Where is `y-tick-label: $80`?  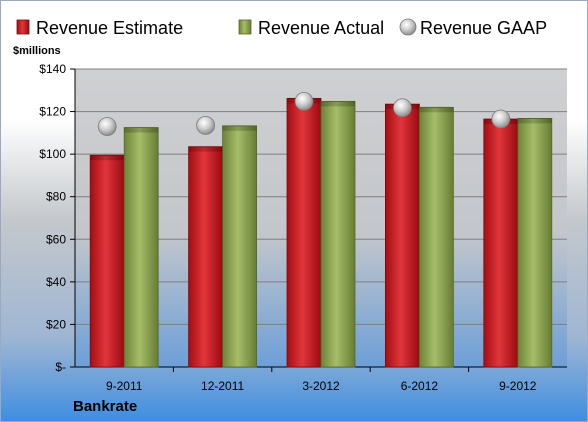
y-tick-label: $80 is located at coordinates (56, 197).